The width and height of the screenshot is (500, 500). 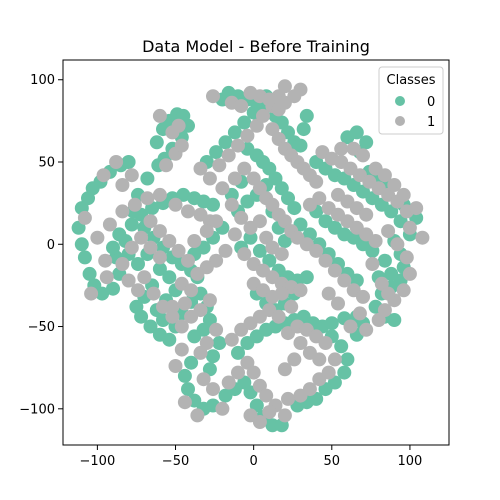 What do you see at coordinates (251, 457) in the screenshot?
I see `x-axis: −100 −50 0 50 100` at bounding box center [251, 457].